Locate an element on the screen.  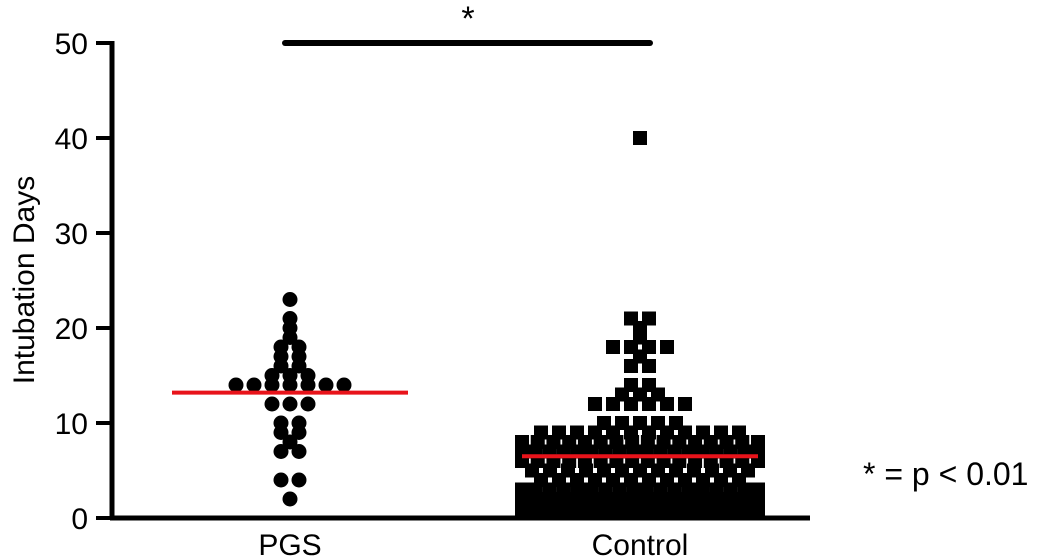
mean-lines is located at coordinates (465, 424).